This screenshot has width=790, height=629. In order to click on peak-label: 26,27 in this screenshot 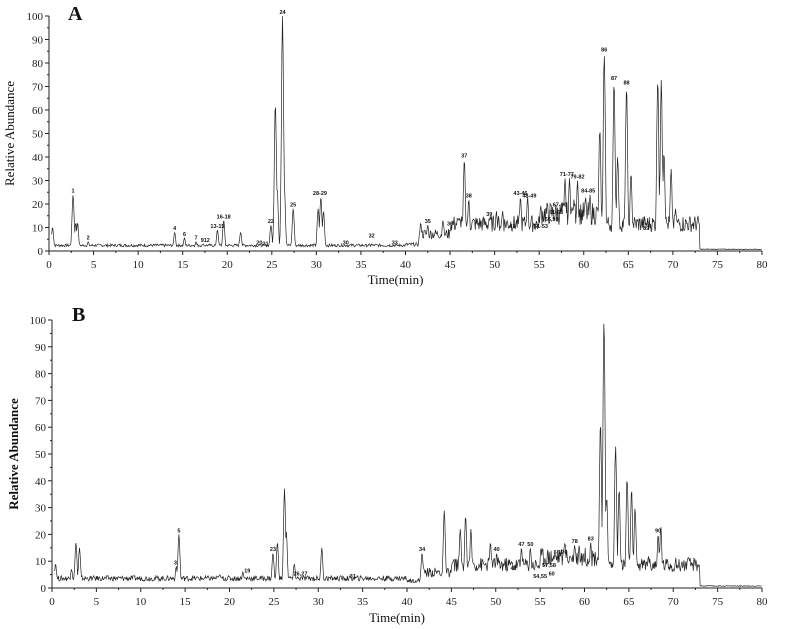, I will do `click(301, 574)`.